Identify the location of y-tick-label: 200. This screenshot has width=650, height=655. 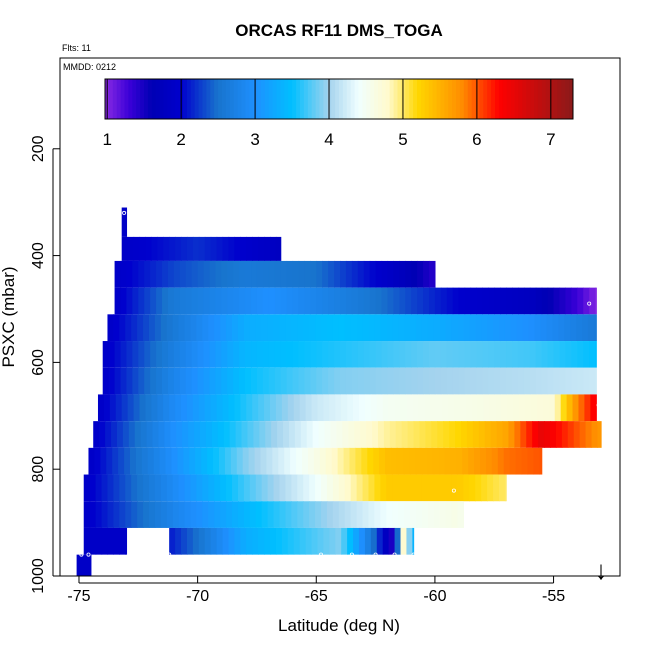
(38, 148).